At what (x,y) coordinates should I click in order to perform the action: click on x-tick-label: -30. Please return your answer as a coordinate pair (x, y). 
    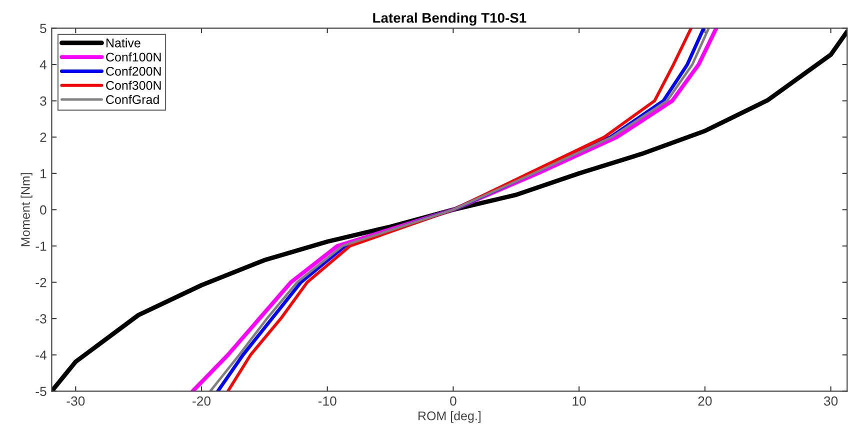
    Looking at the image, I should click on (75, 401).